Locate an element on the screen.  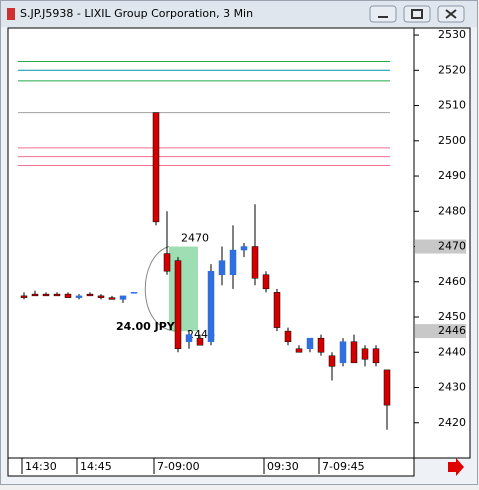
measure-from-label: 2470 is located at coordinates (195, 238).